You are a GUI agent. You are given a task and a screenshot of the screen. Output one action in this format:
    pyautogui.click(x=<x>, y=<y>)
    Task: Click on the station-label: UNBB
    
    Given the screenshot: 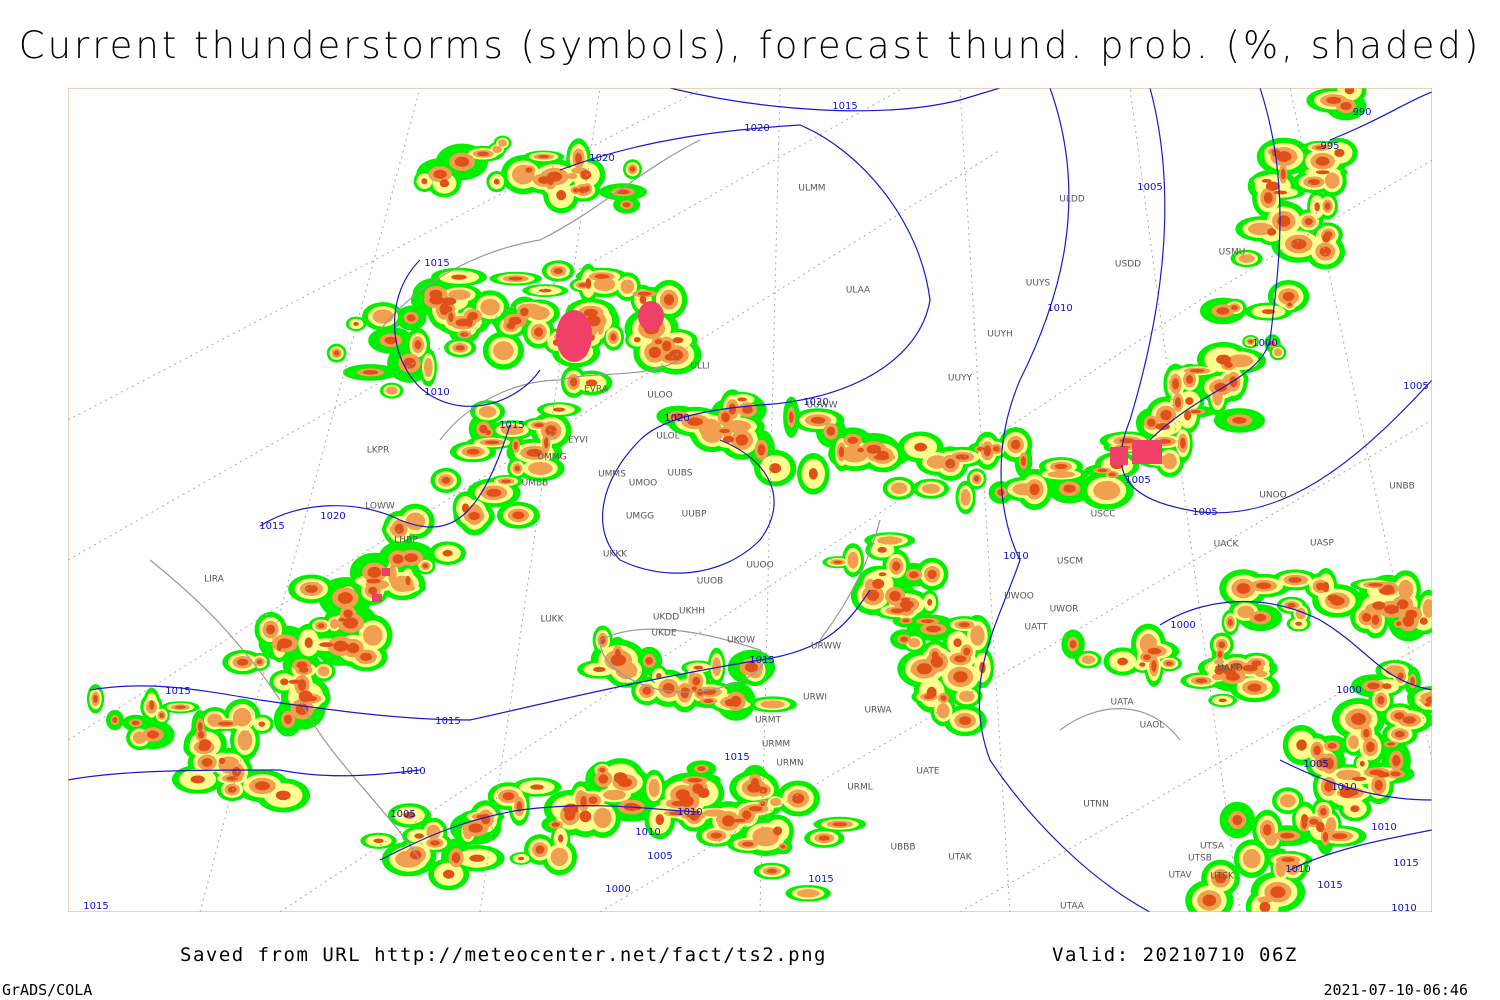 What is the action you would take?
    pyautogui.click(x=1402, y=487)
    